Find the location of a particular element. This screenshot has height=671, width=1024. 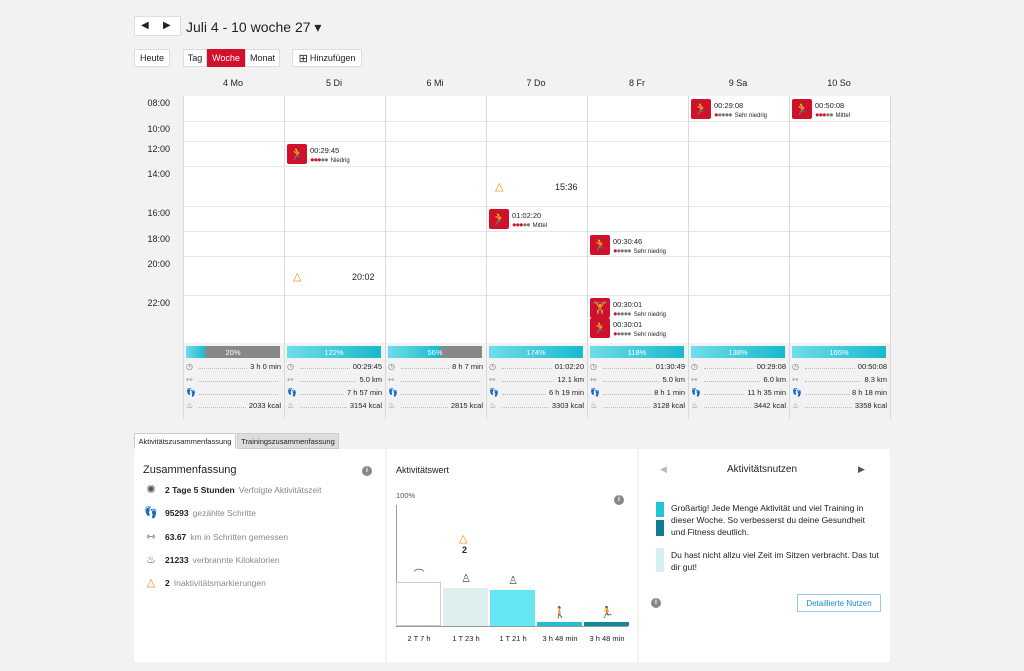

next-benefit-button: ▶ is located at coordinates (861, 469).